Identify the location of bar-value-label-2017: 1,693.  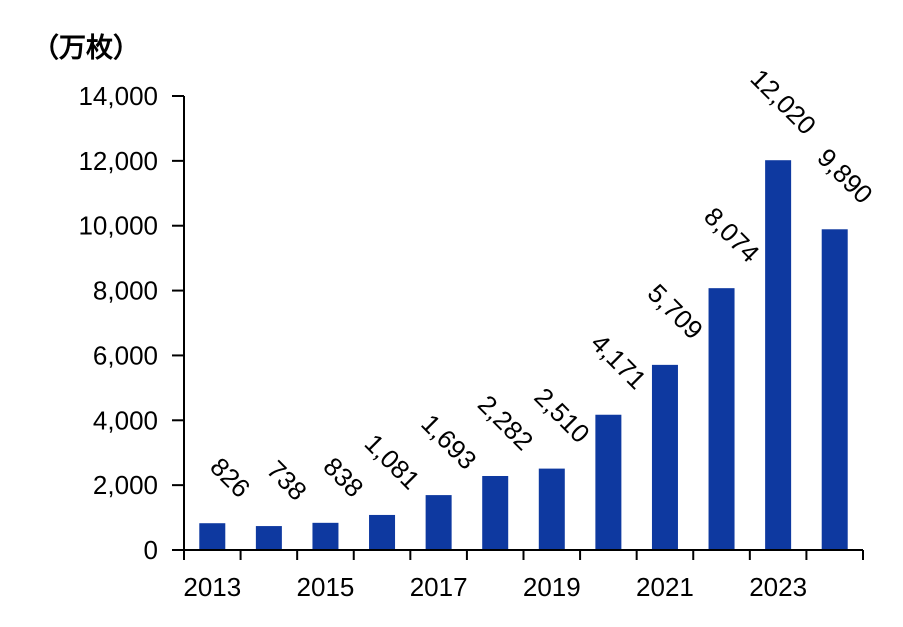
(448, 441).